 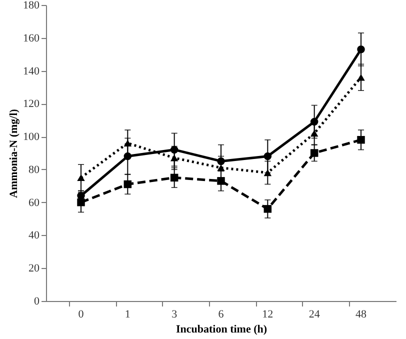 What do you see at coordinates (31, 38) in the screenshot?
I see `y-tick-label: 160` at bounding box center [31, 38].